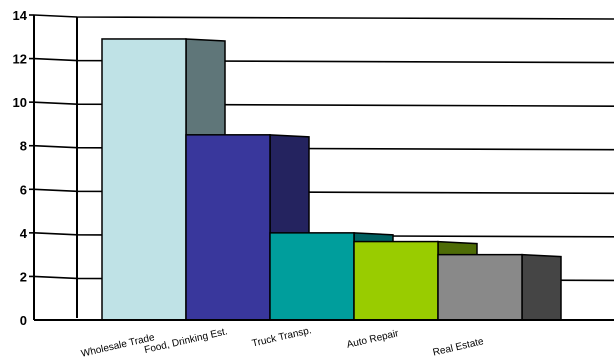 The width and height of the screenshot is (614, 358). I want to click on y-tick-label: 8, so click(23, 146).